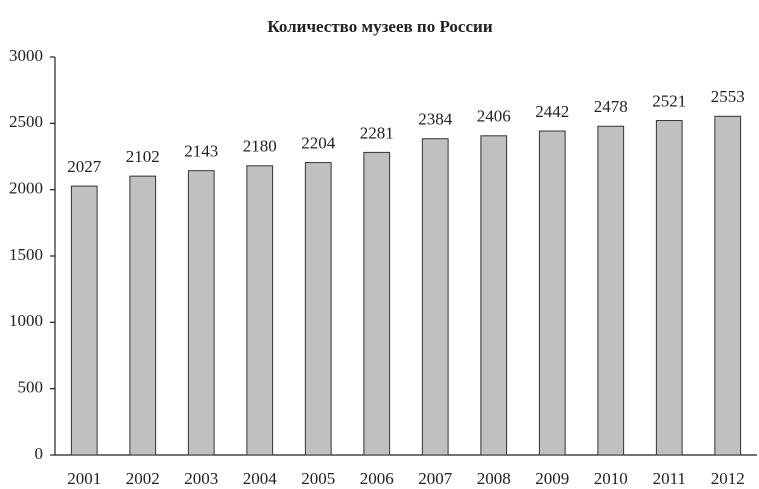 Image resolution: width=759 pixels, height=489 pixels. Describe the element at coordinates (84, 166) in the screenshot. I see `data-label: 2027` at that location.